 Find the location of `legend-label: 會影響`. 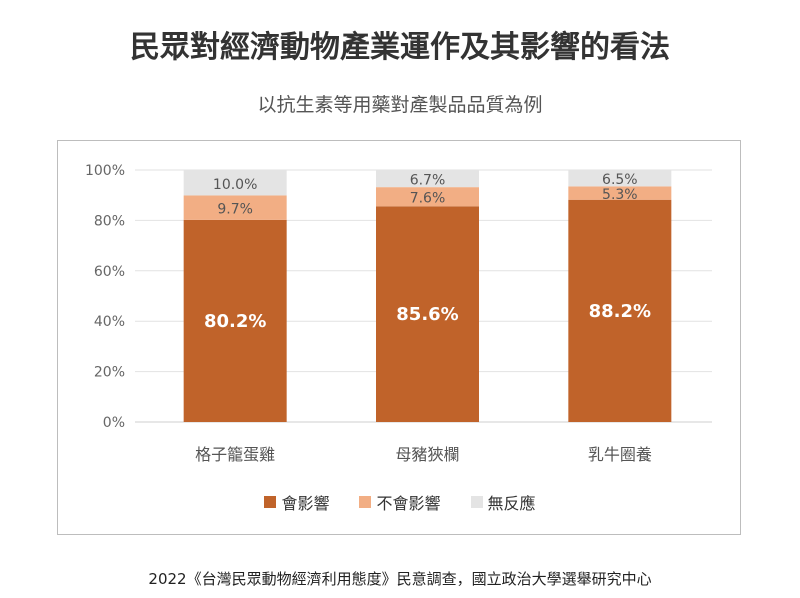

legend-label: 會影響 is located at coordinates (305, 503).